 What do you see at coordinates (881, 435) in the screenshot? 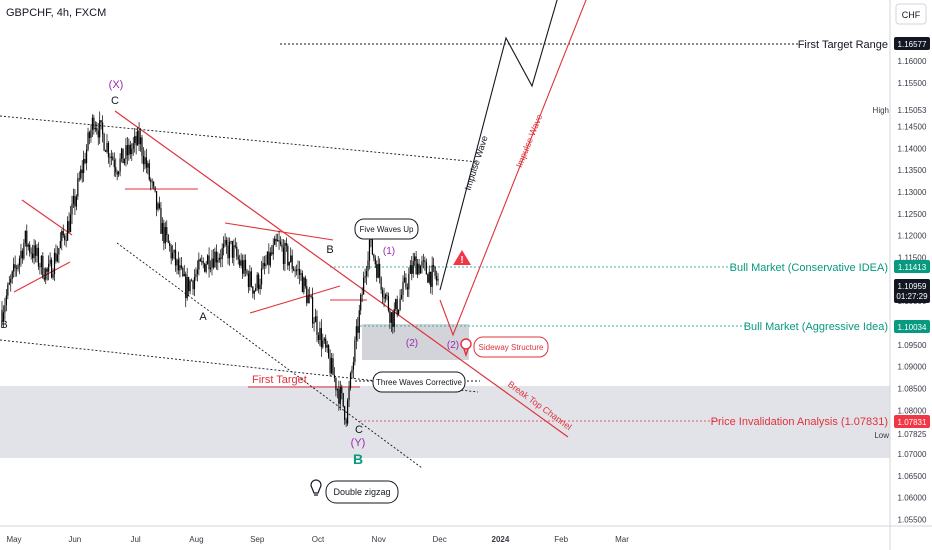
I see `low-label: Low` at bounding box center [881, 435].